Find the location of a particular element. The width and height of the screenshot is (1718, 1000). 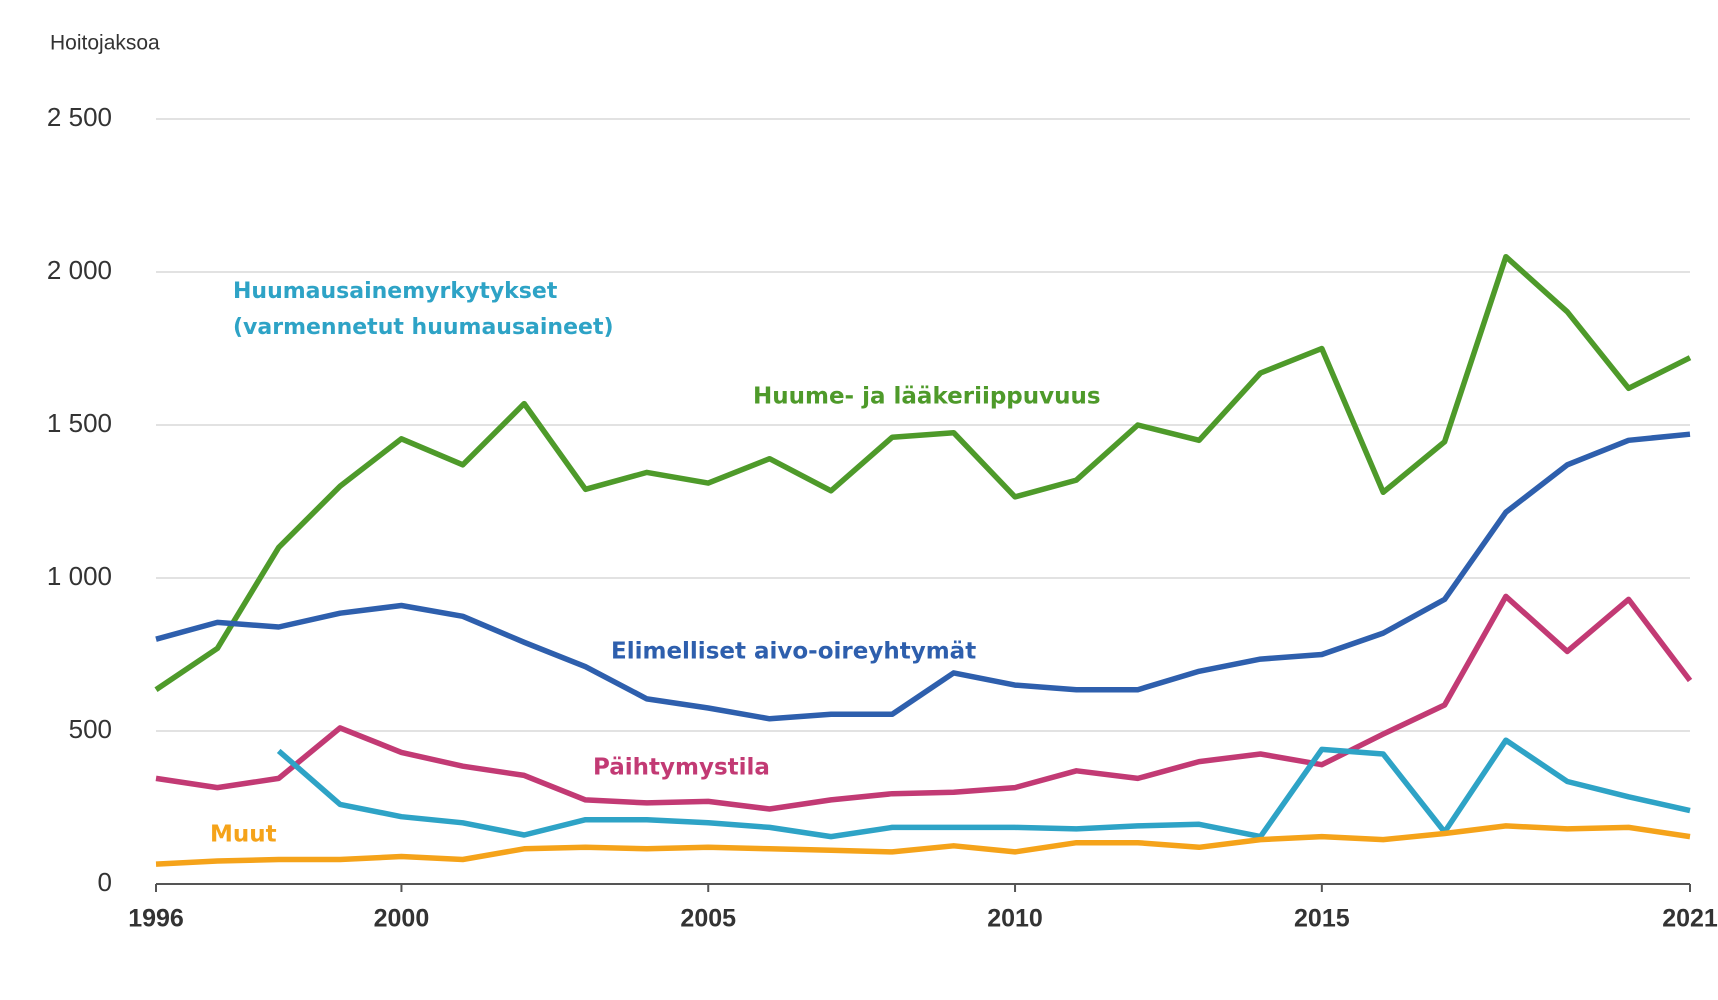

series-label: Elimelliset aivo-oireyhtymät is located at coordinates (793, 652).